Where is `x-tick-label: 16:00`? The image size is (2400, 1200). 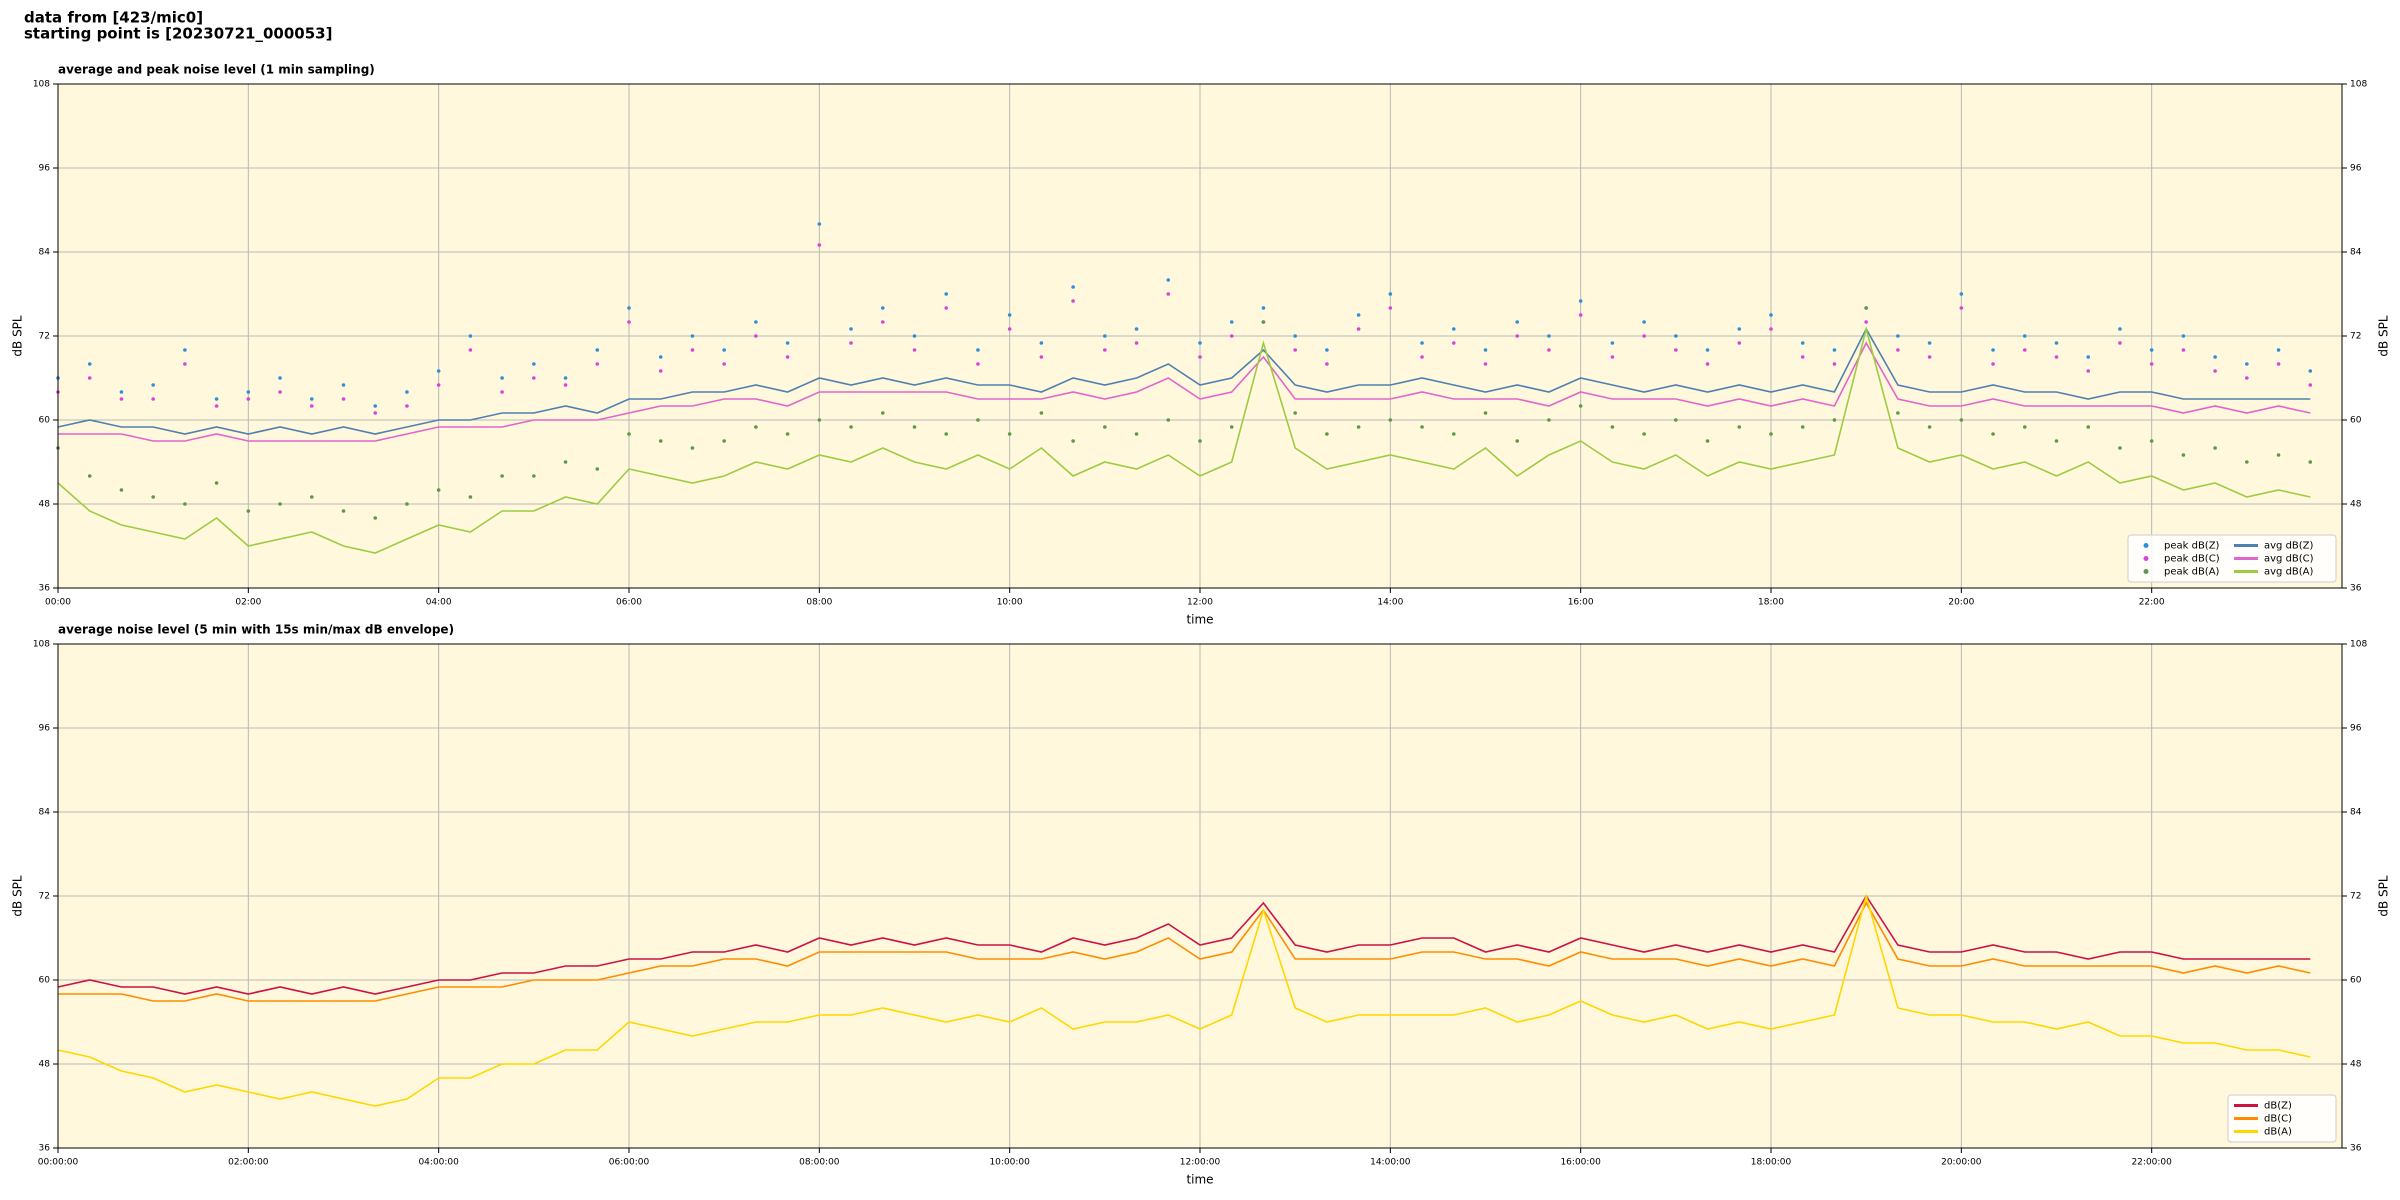
x-tick-label: 16:00 is located at coordinates (1581, 603).